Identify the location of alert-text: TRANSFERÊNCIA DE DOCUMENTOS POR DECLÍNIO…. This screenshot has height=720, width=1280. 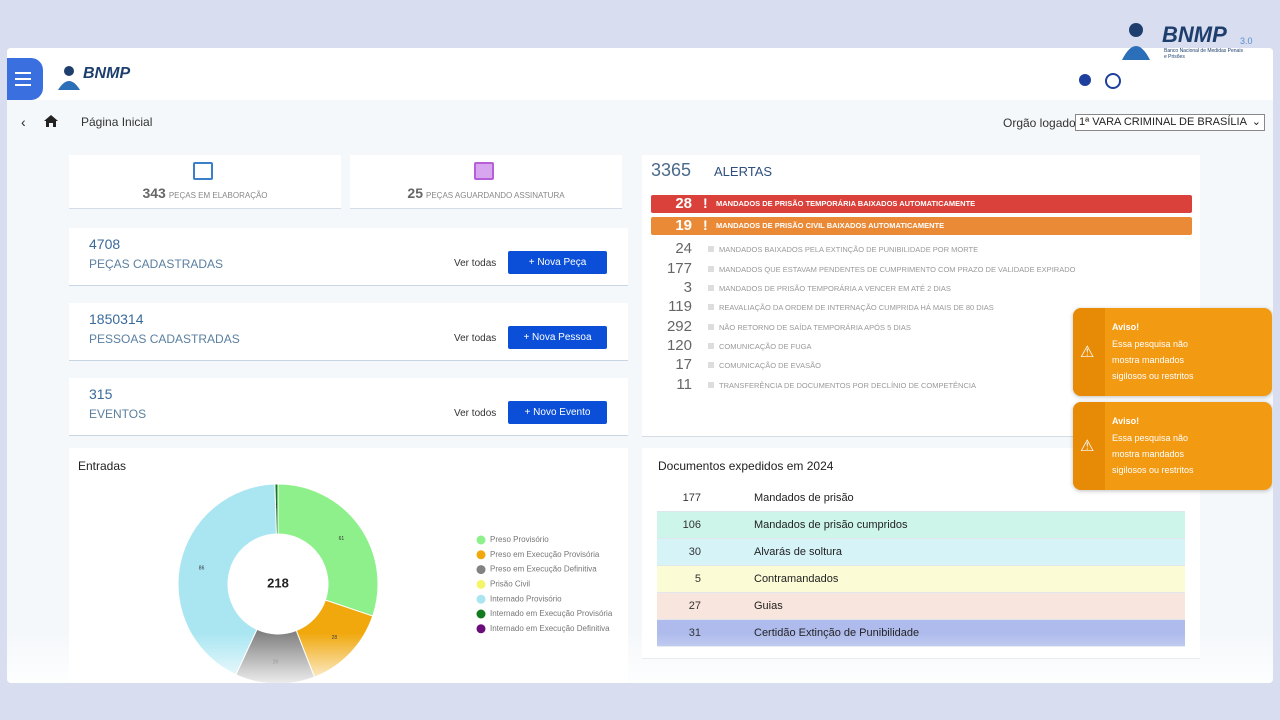
(847, 385).